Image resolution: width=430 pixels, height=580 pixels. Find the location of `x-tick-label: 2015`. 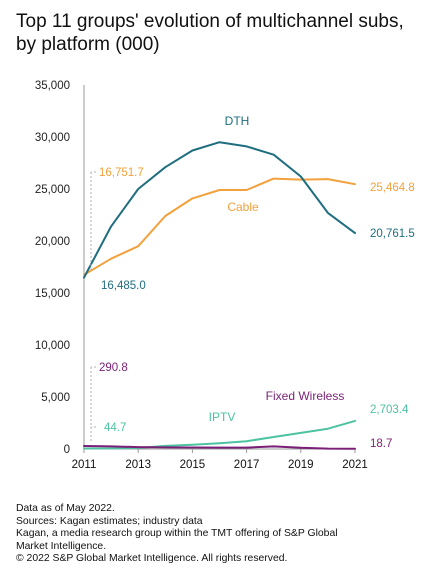

x-tick-label: 2015 is located at coordinates (193, 465).